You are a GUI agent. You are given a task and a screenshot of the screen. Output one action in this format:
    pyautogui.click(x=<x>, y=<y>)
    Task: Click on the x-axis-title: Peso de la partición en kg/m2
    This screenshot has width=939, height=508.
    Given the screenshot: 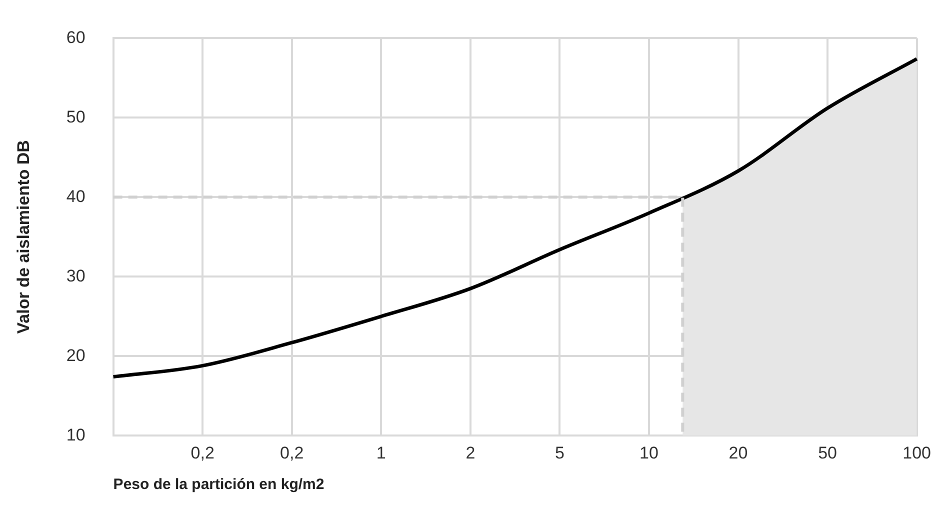 What is the action you would take?
    pyautogui.click(x=218, y=485)
    